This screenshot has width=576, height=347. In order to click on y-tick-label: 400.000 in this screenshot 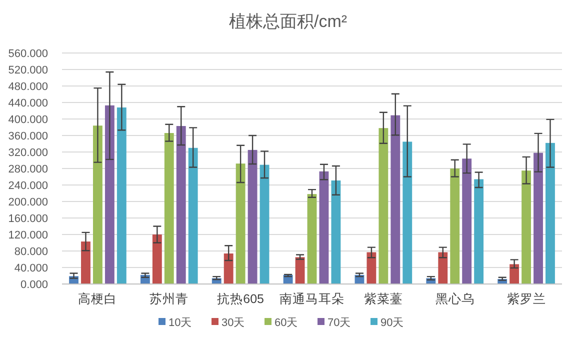, I will do `click(28, 120)`.